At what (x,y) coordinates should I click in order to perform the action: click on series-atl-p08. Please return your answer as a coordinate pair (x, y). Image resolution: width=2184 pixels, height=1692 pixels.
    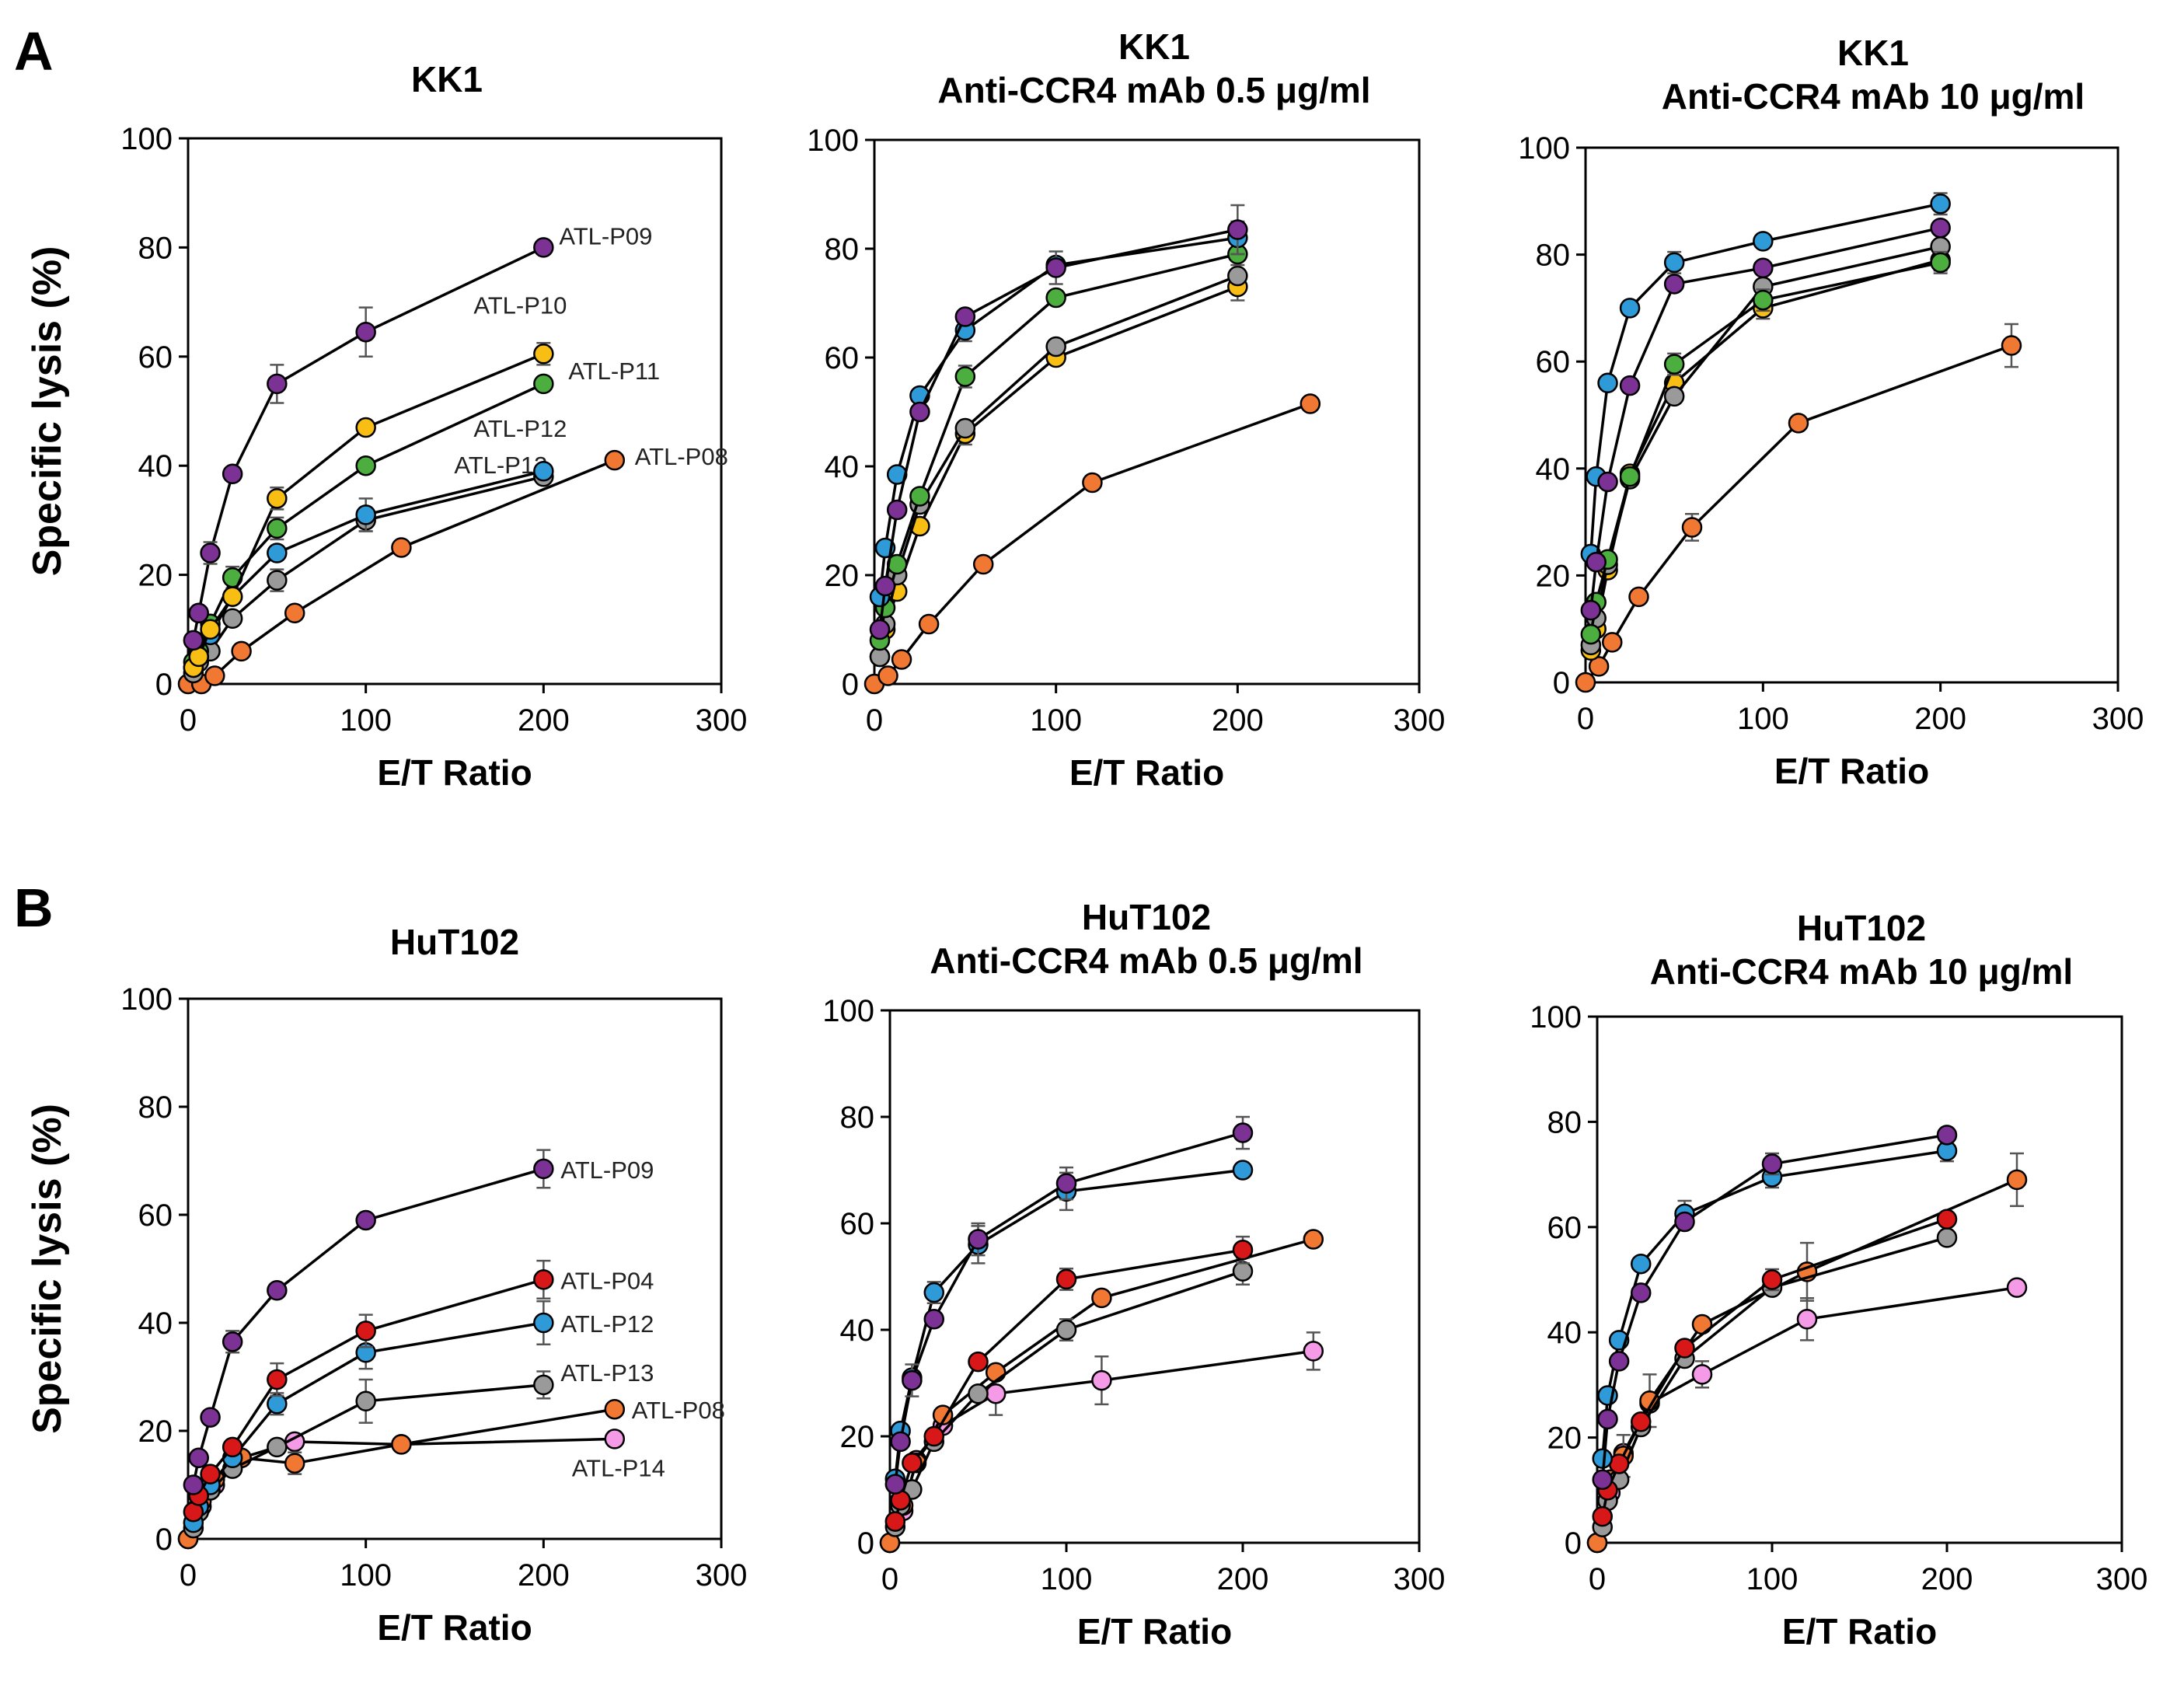
    Looking at the image, I should click on (1807, 1353).